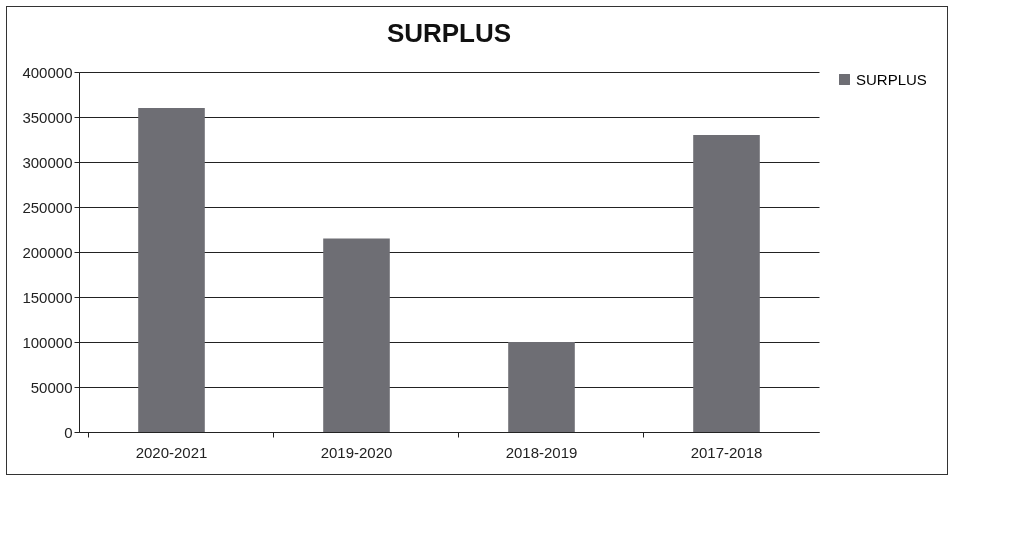 Image resolution: width=1028 pixels, height=534 pixels. Describe the element at coordinates (541, 452) in the screenshot. I see `x-tick-label: 2018-2019` at that location.